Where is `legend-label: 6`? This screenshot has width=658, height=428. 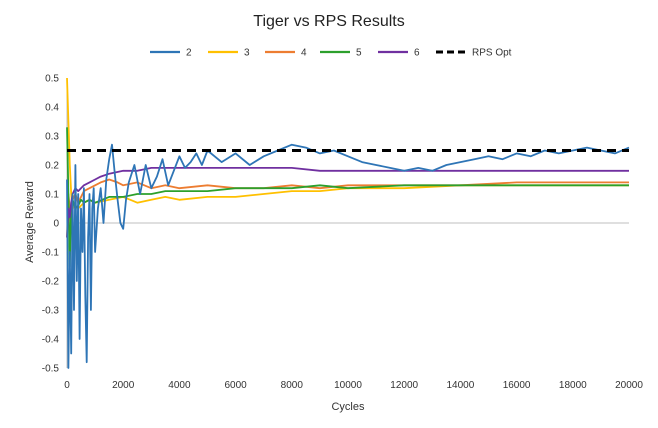
legend-label: 6 is located at coordinates (417, 53).